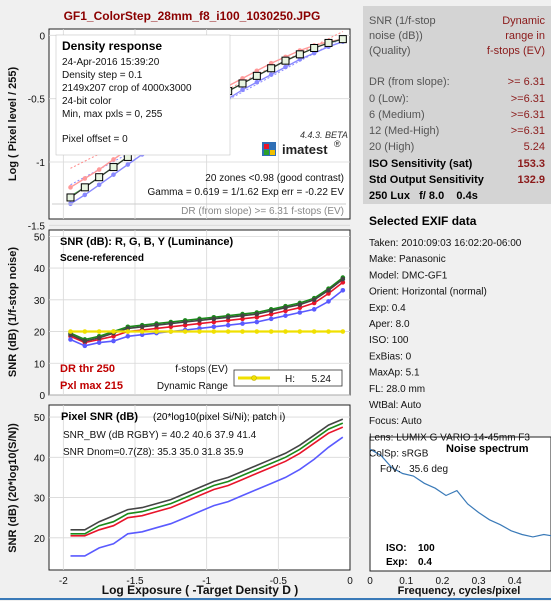 Image resolution: width=551 pixels, height=601 pixels. Describe the element at coordinates (395, 405) in the screenshot. I see `exif-line: WtBal: Auto` at that location.